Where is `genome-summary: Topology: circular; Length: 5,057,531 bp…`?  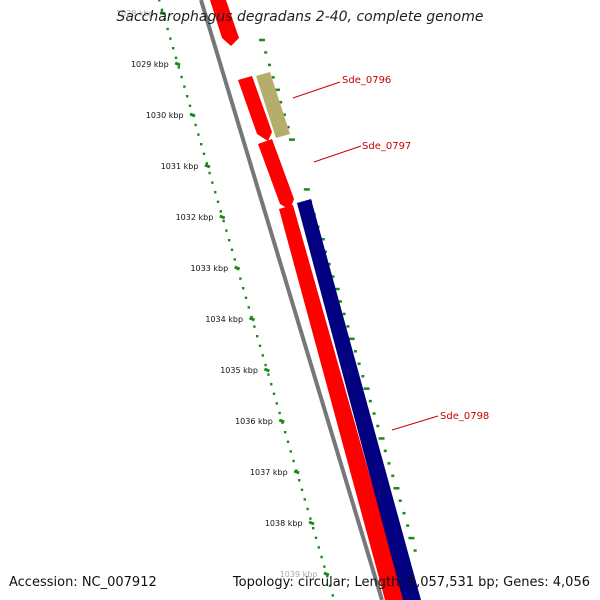
genome-summary: Topology: circular; Length: 5,057,531 bp… is located at coordinates (411, 582).